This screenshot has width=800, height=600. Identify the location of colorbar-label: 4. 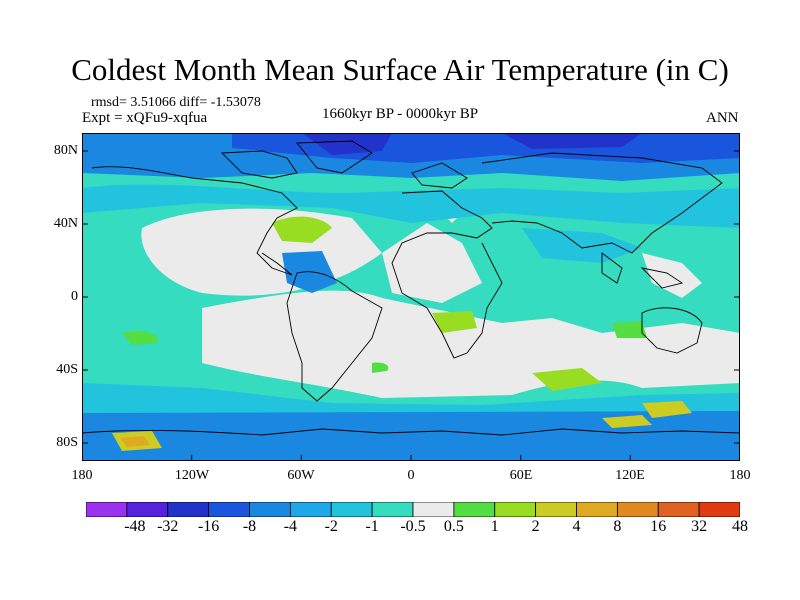
(576, 526).